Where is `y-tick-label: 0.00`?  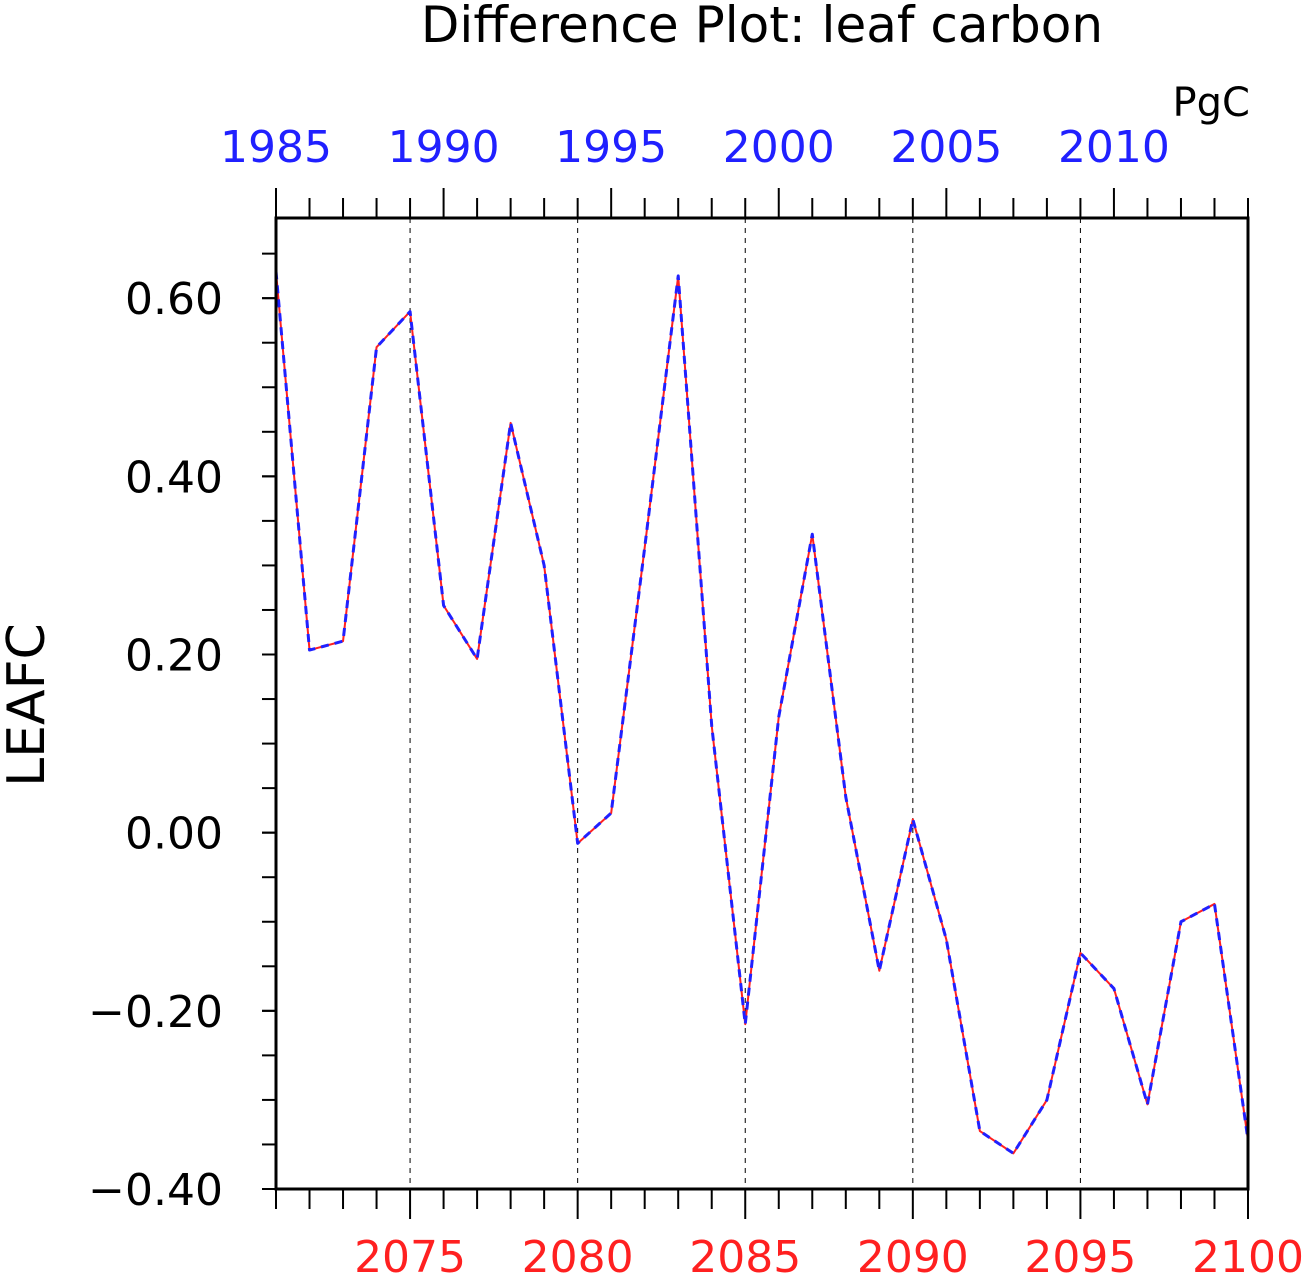
y-tick-label: 0.00 is located at coordinates (174, 834).